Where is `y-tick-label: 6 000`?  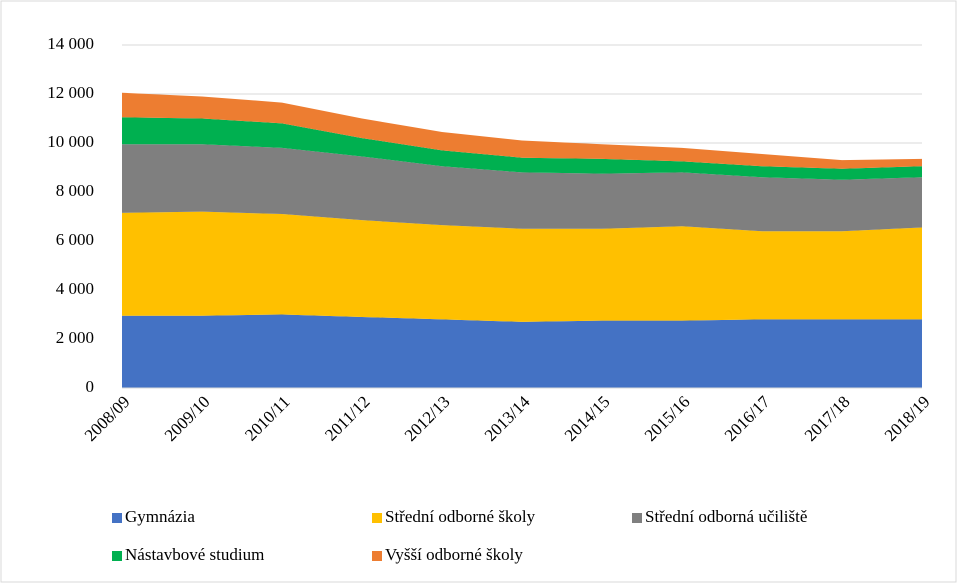 y-tick-label: 6 000 is located at coordinates (75, 239).